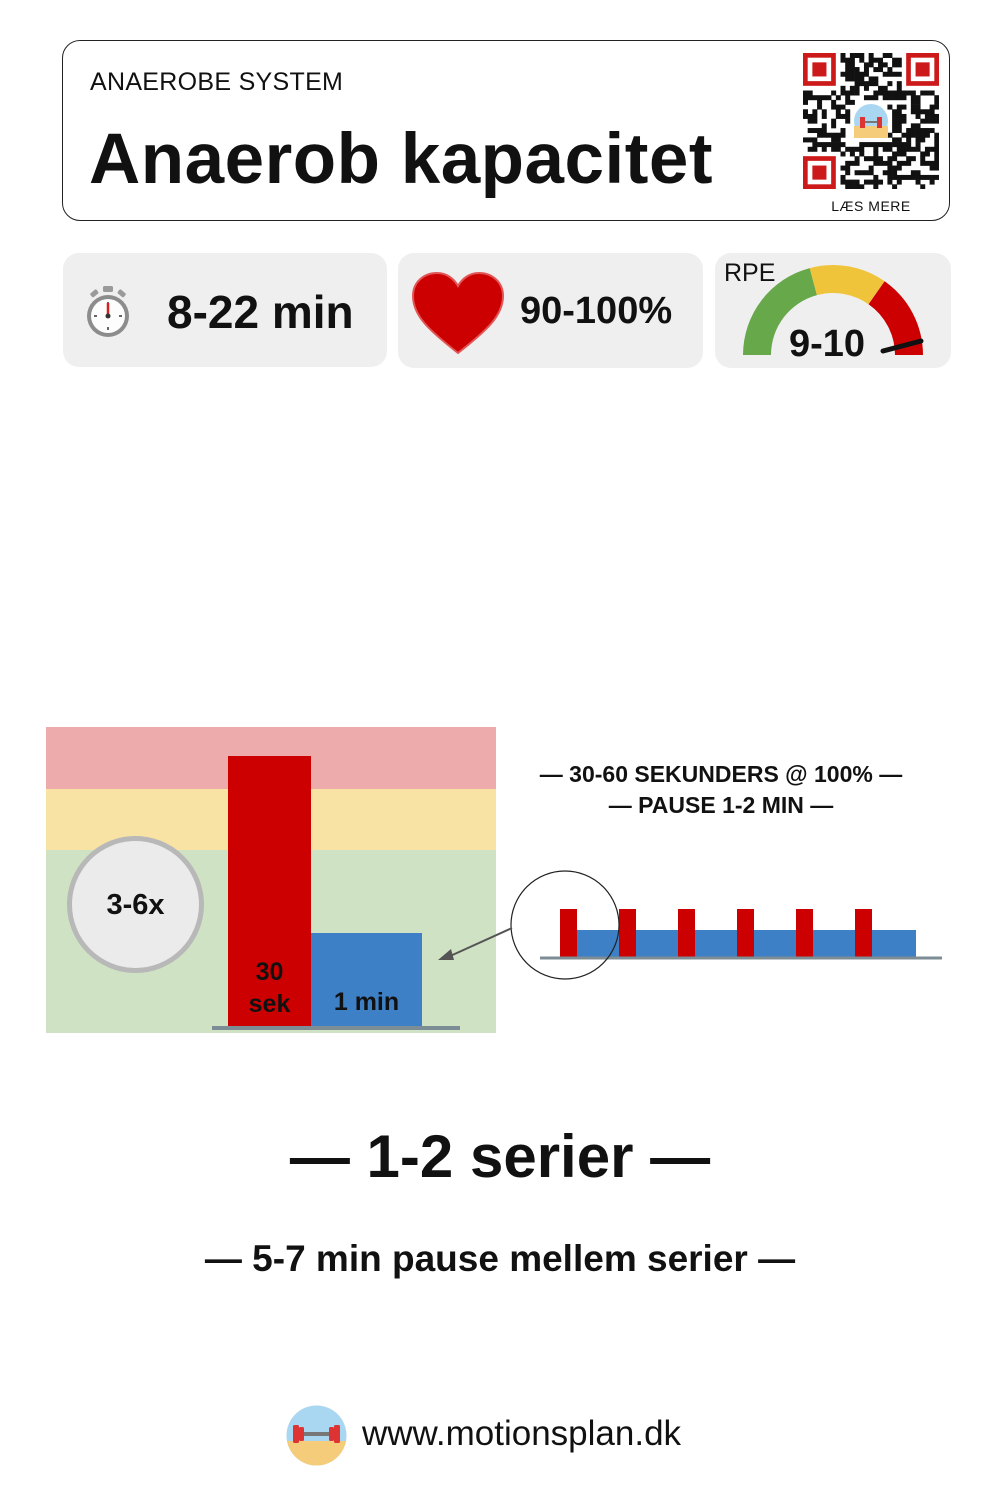 Image resolution: width=1000 pixels, height=1500 pixels. What do you see at coordinates (871, 206) in the screenshot?
I see `qr-caption: LÆS MERE` at bounding box center [871, 206].